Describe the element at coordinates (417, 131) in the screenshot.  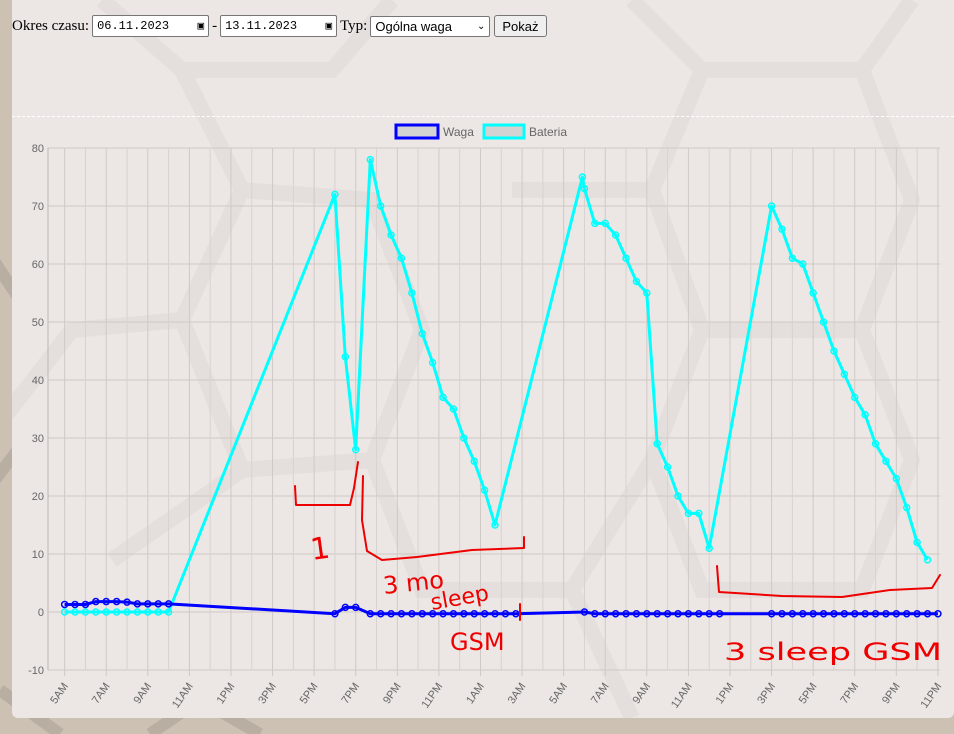
I see `legend-swatch-waga` at that location.